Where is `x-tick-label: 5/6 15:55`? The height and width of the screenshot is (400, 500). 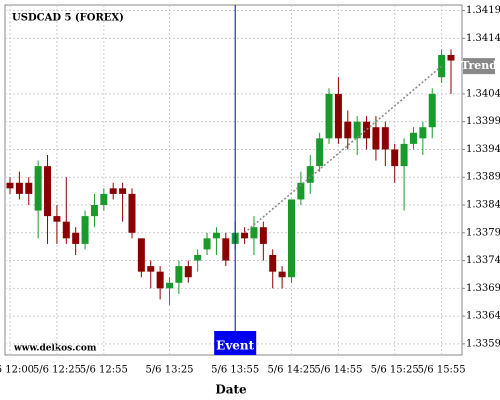
x-tick-label: 5/6 15:55 is located at coordinates (442, 370).